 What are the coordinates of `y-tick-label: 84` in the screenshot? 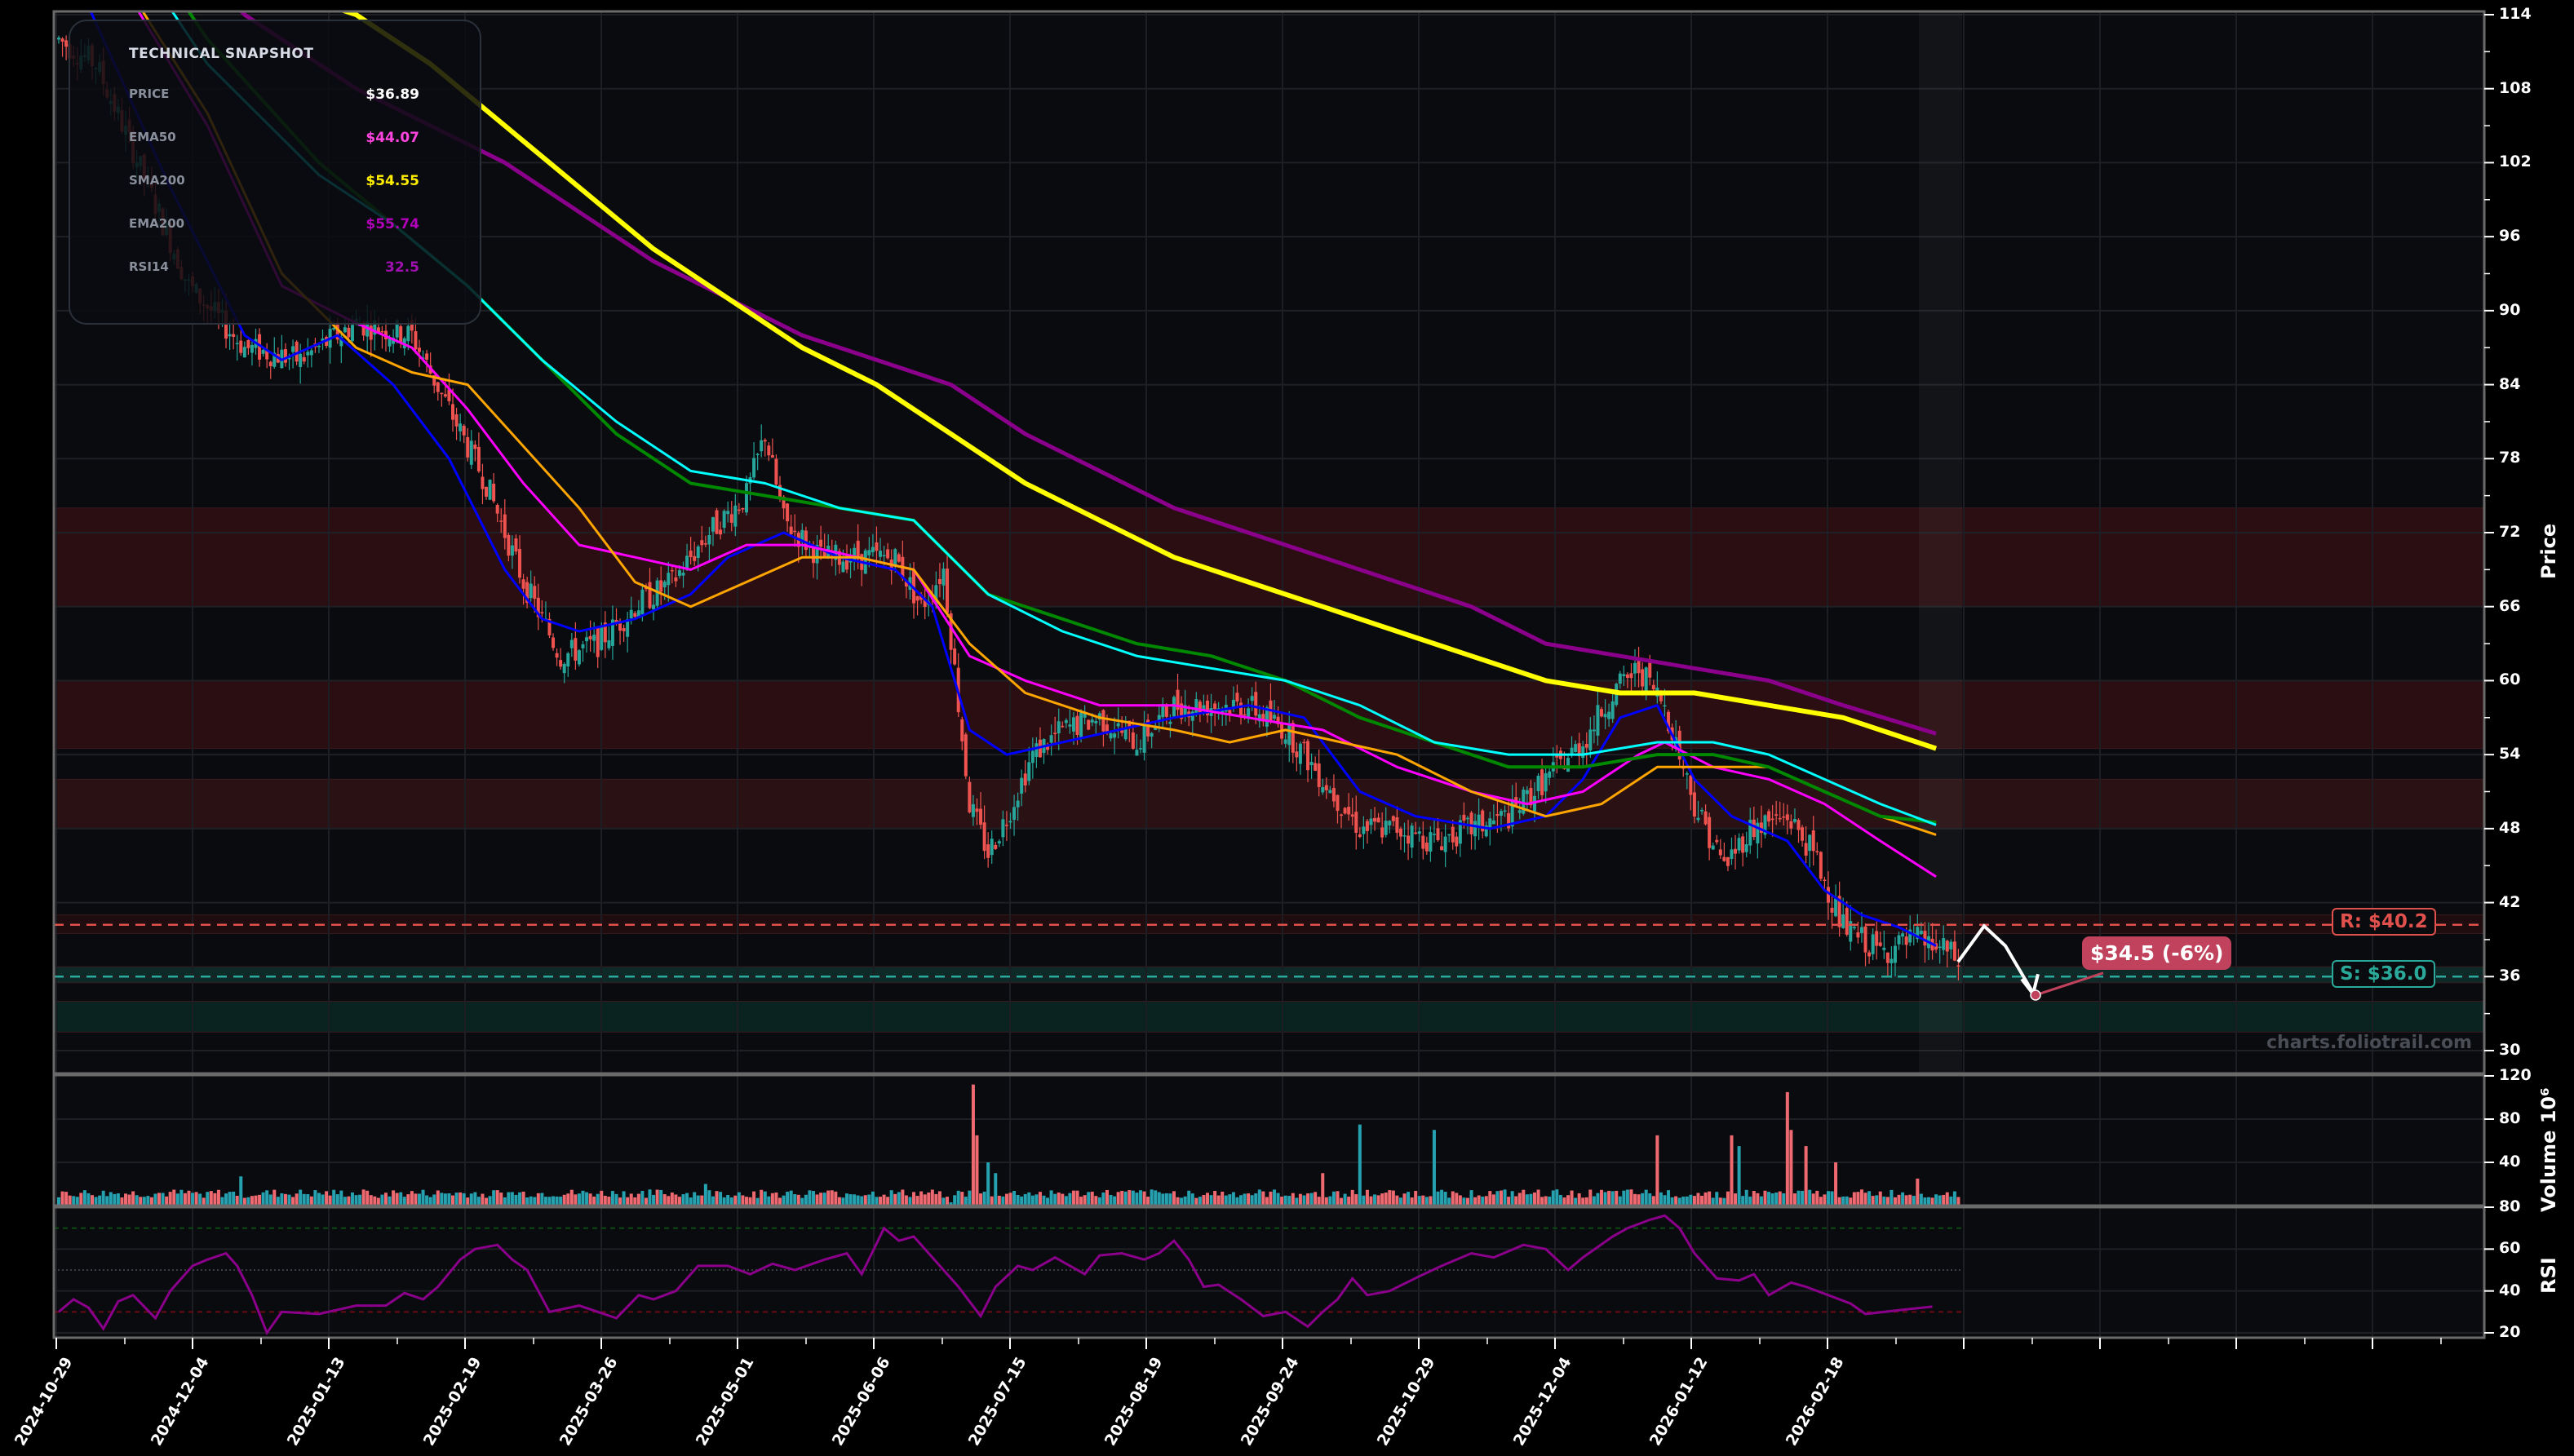 It's located at (2510, 384).